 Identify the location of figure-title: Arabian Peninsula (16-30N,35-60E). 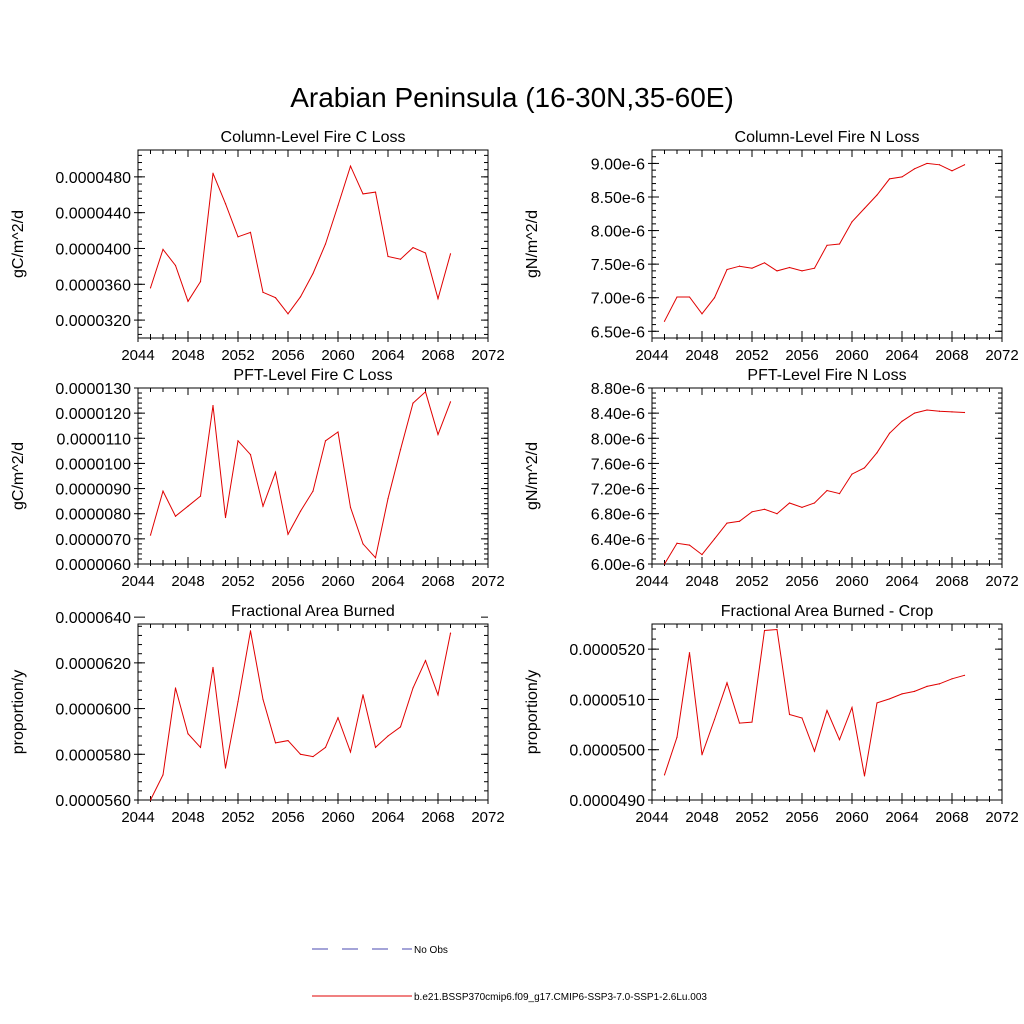
(512, 97).